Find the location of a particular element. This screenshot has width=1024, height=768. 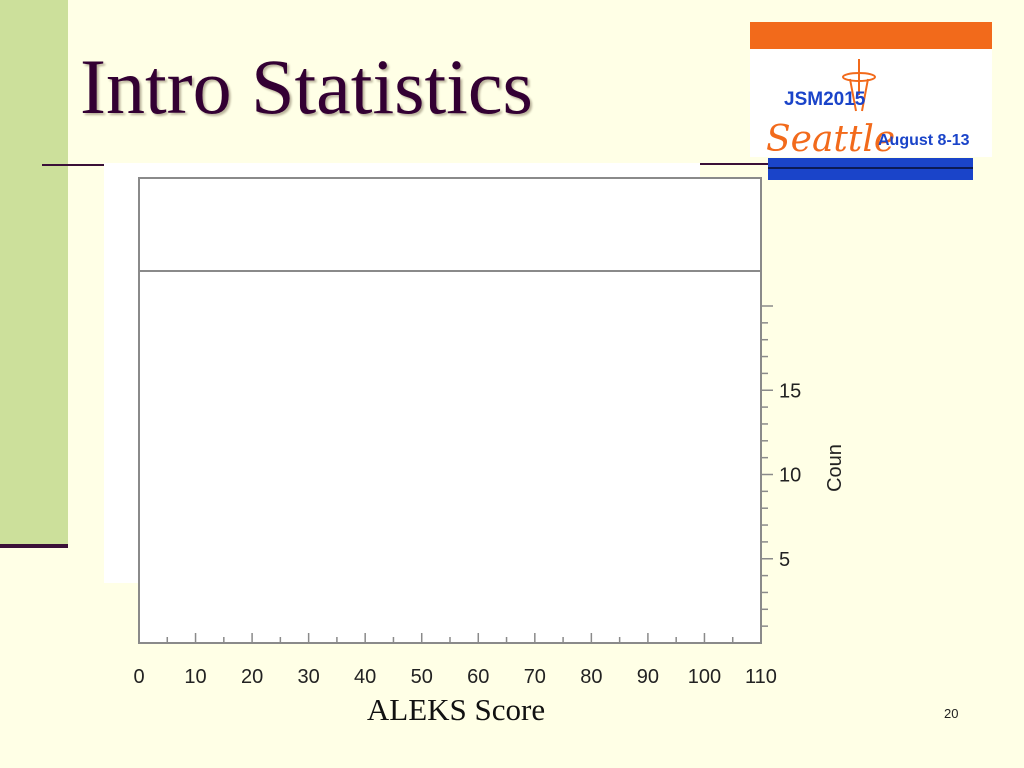

jsm-logo: JSM2015 Seattle August 8-13 is located at coordinates (871, 89).